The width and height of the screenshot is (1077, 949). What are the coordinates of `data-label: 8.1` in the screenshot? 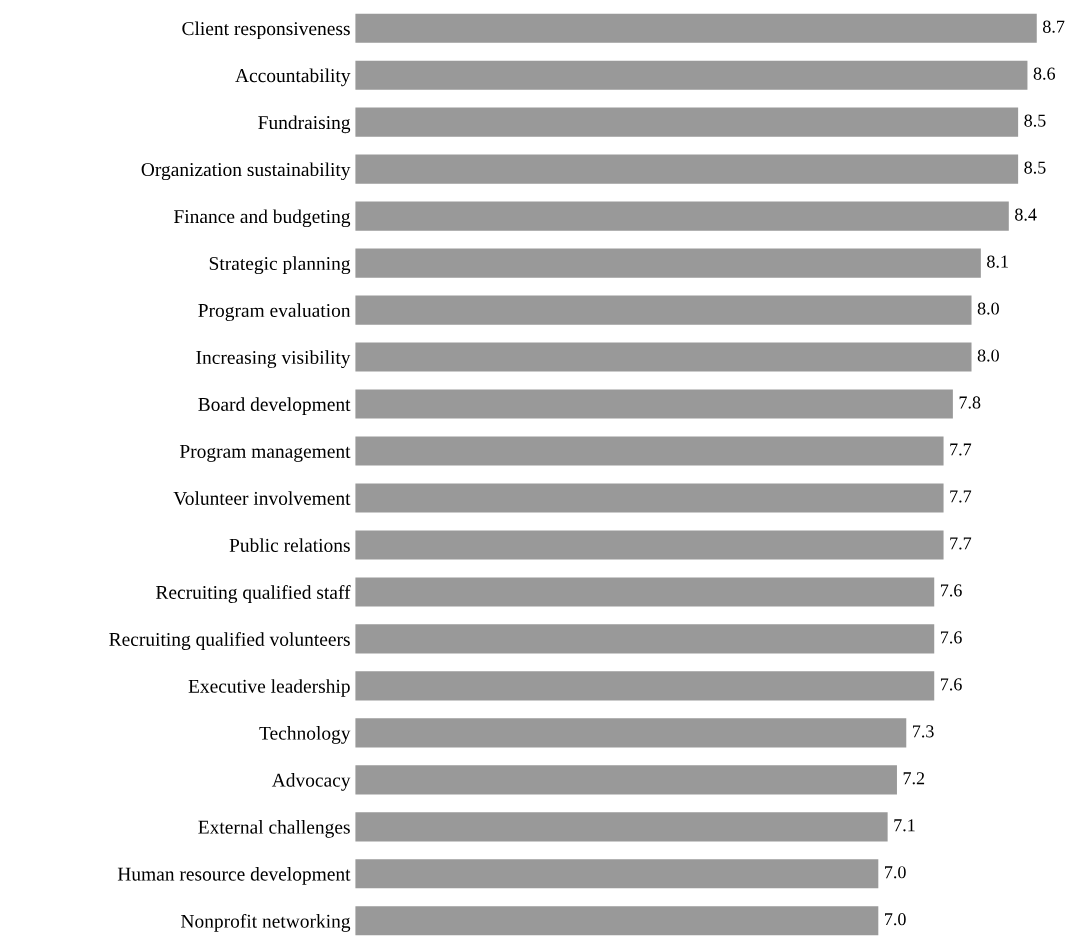 It's located at (997, 261).